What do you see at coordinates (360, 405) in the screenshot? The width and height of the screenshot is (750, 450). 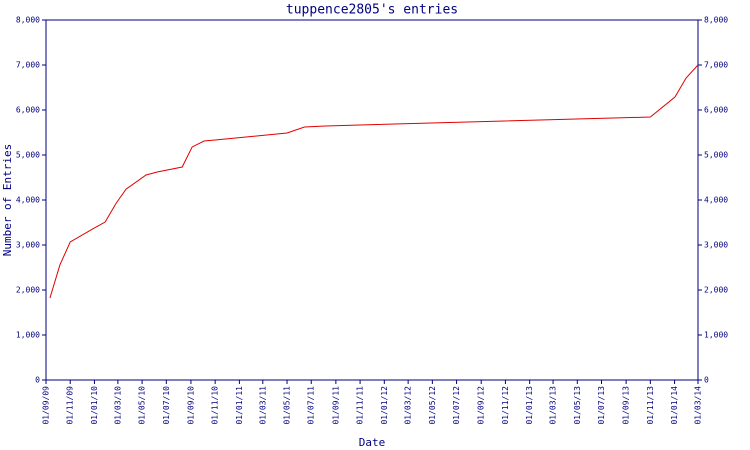 I see `x-tick-label: 01/11/11` at bounding box center [360, 405].